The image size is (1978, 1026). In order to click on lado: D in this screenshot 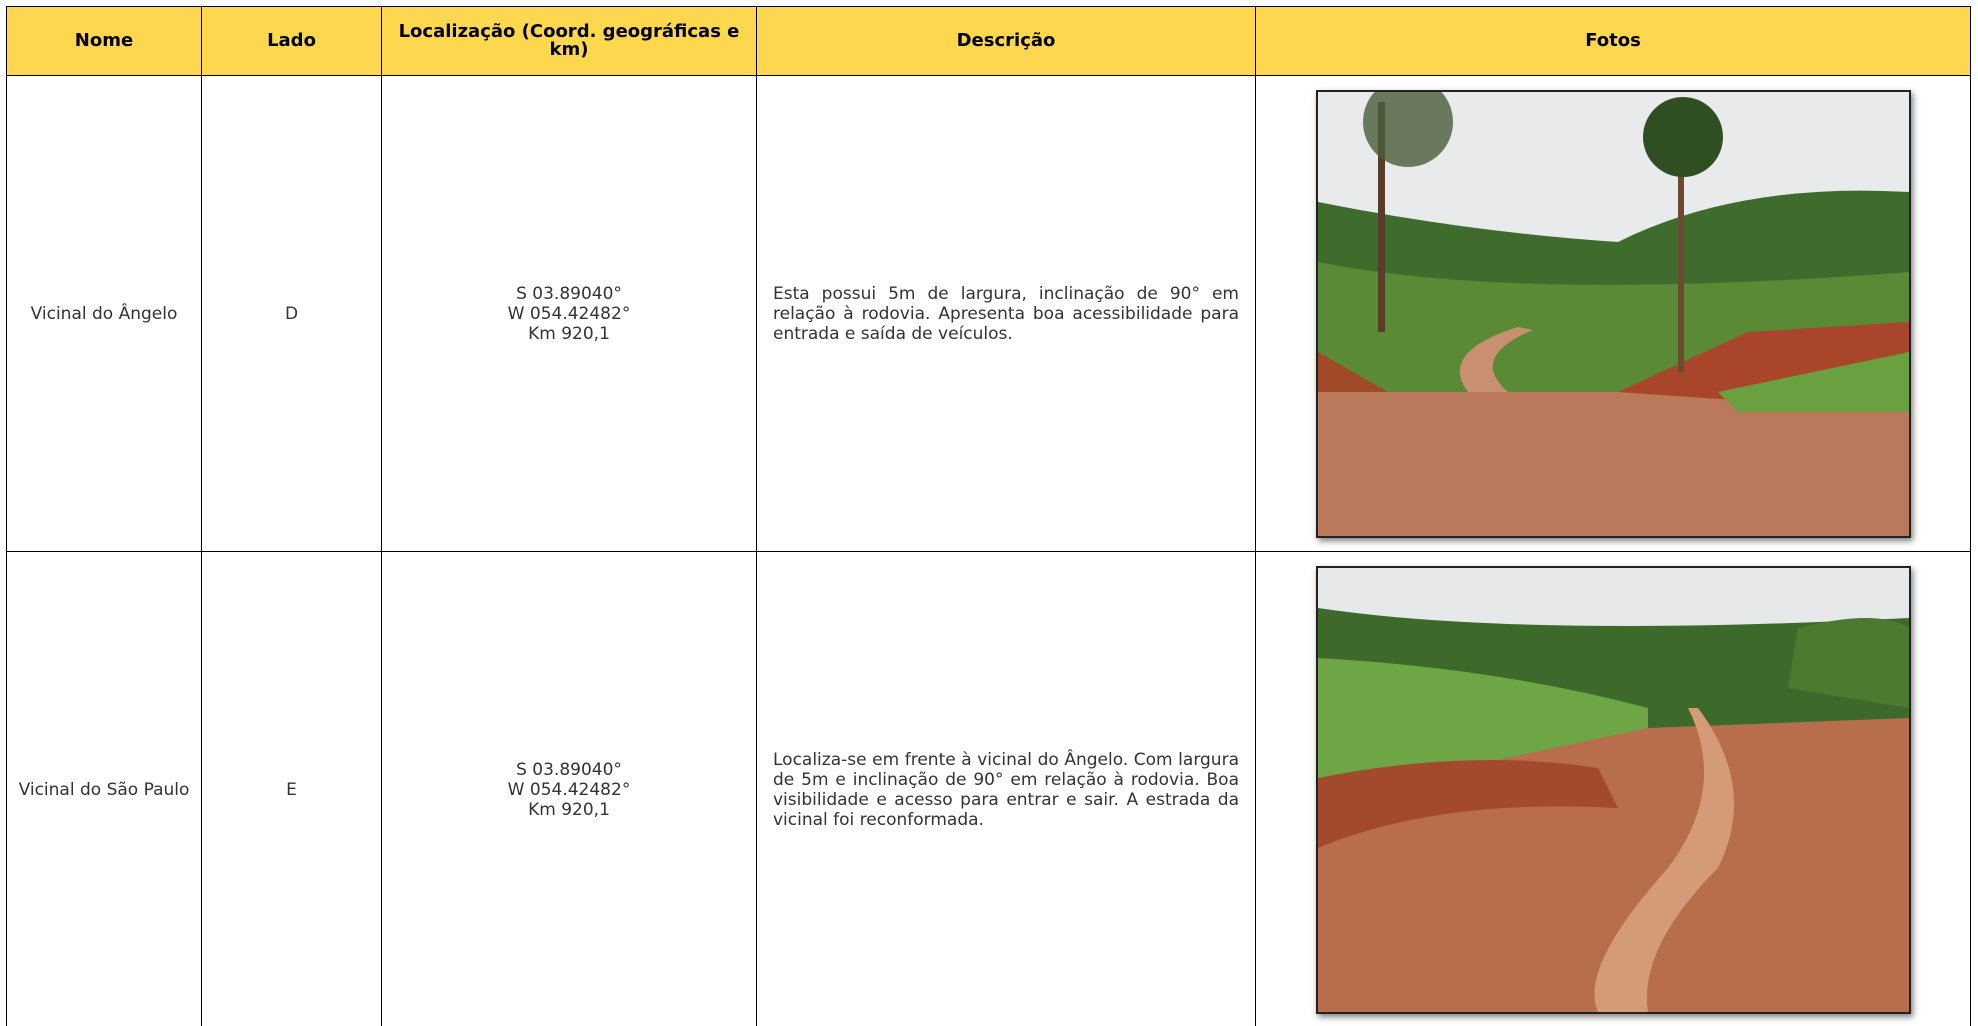, I will do `click(291, 313)`.